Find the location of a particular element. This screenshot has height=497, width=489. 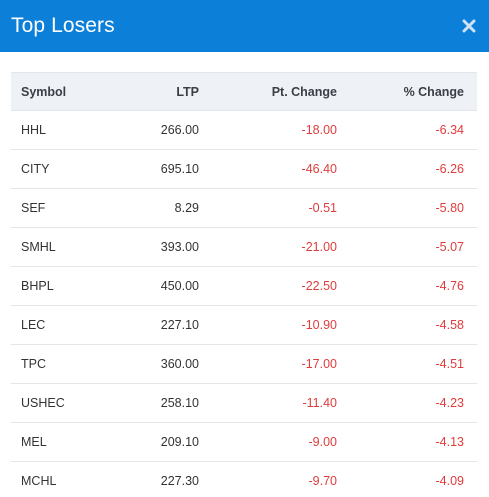

cell-ltp: 266.00 is located at coordinates (160, 130).